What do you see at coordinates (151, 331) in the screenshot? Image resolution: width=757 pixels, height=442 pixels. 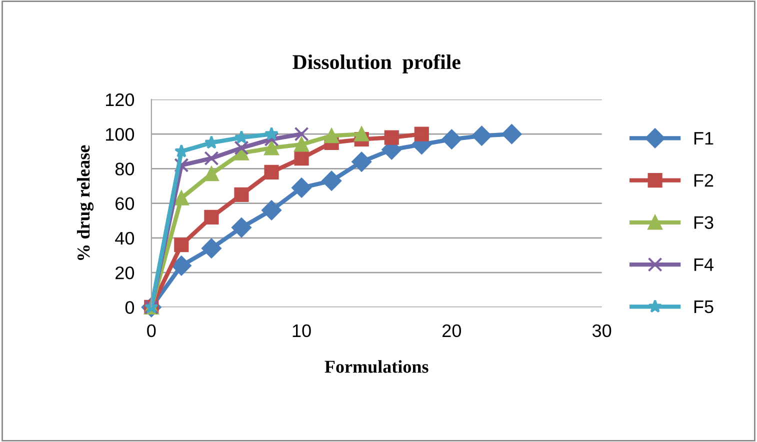 I see `x-tick-label: 0` at bounding box center [151, 331].